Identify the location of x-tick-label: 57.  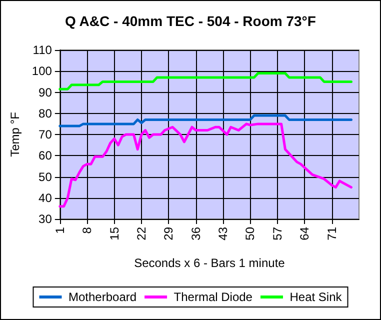
(277, 233).